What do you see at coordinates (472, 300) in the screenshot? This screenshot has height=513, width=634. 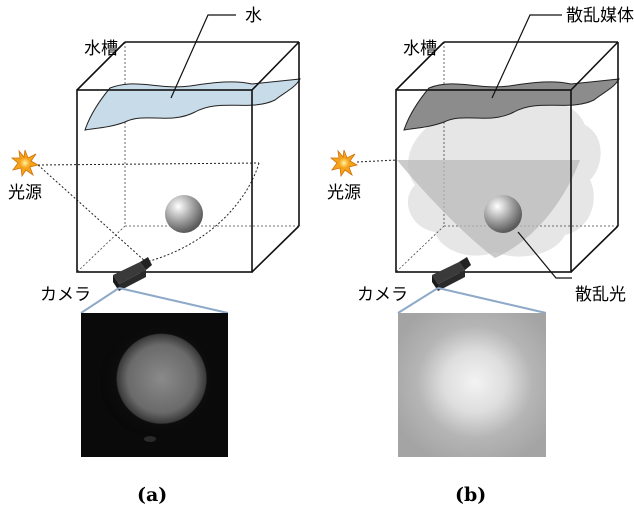 I see `view-lines-b` at bounding box center [472, 300].